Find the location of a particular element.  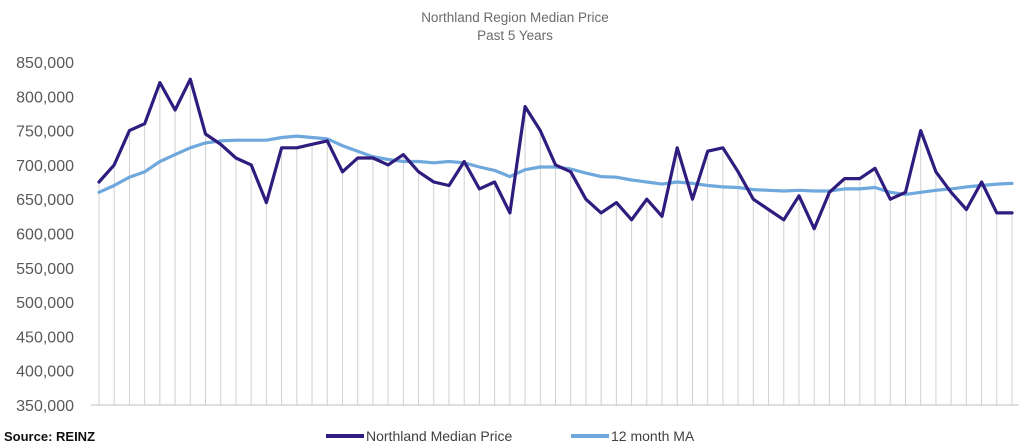

chart-subtitle: Past 5 Years is located at coordinates (515, 35).